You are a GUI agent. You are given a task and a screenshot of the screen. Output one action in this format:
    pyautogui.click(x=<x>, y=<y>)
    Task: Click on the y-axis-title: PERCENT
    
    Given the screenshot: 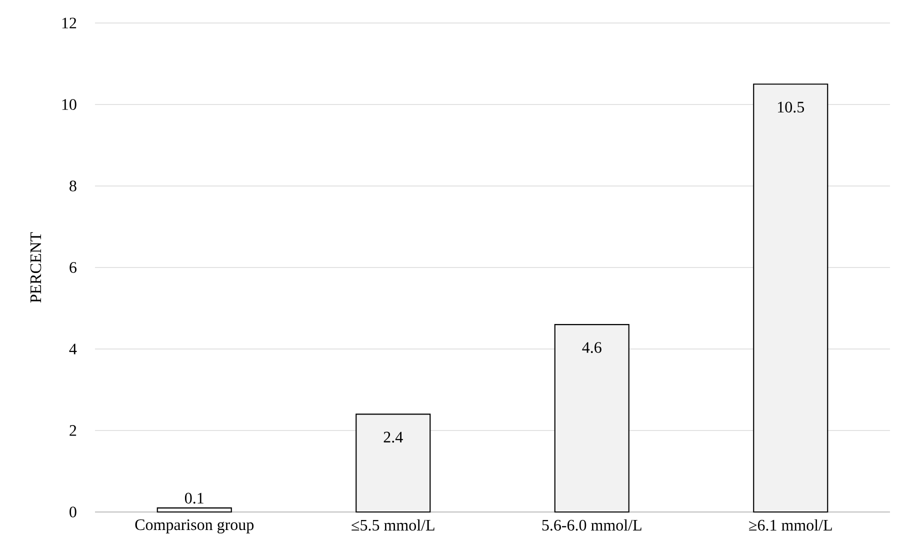 What is the action you would take?
    pyautogui.click(x=36, y=267)
    